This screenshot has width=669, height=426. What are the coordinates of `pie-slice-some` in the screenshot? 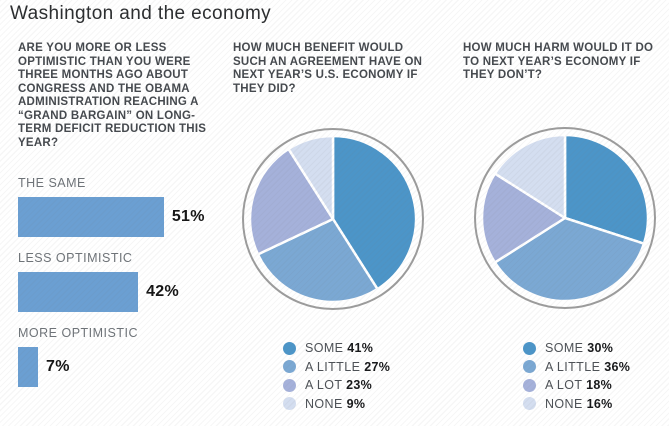 It's located at (606, 189).